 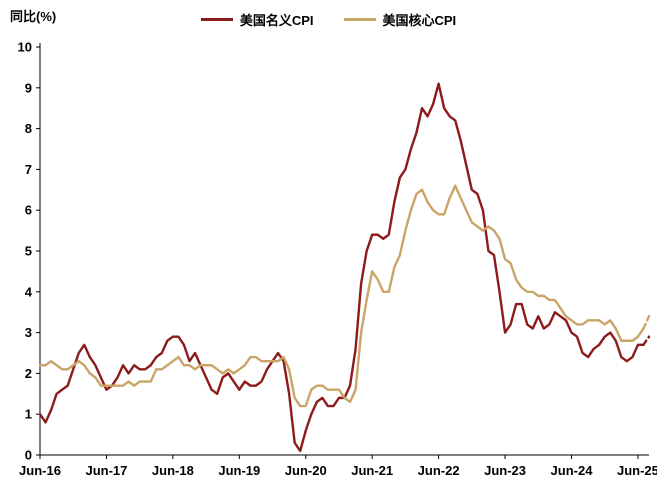 I want to click on y-tick-label: 1, so click(x=28, y=414).